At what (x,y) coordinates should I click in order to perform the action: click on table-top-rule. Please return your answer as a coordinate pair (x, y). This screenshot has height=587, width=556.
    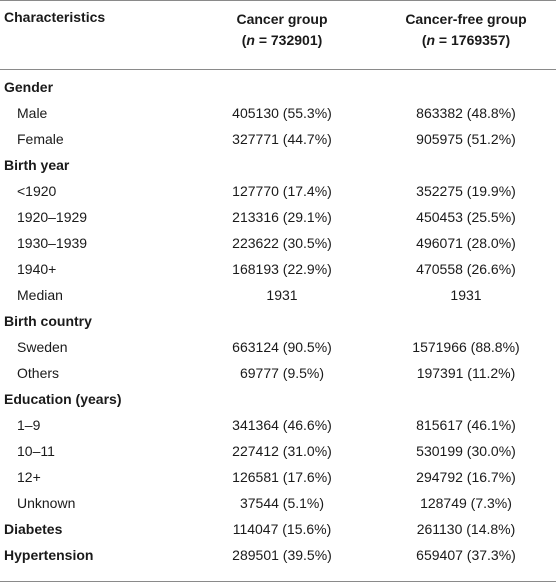
    Looking at the image, I should click on (278, 0).